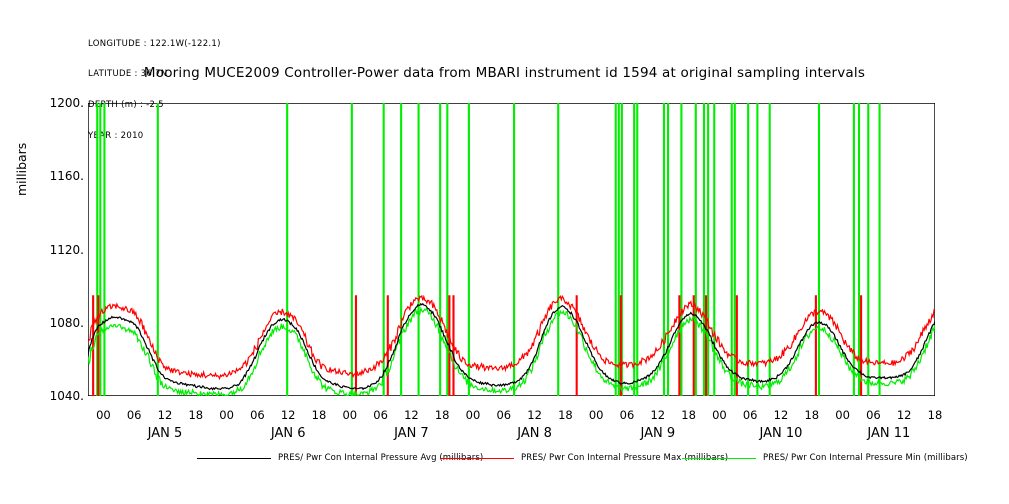  I want to click on x-axis-day-label: JAN 10, so click(781, 433).